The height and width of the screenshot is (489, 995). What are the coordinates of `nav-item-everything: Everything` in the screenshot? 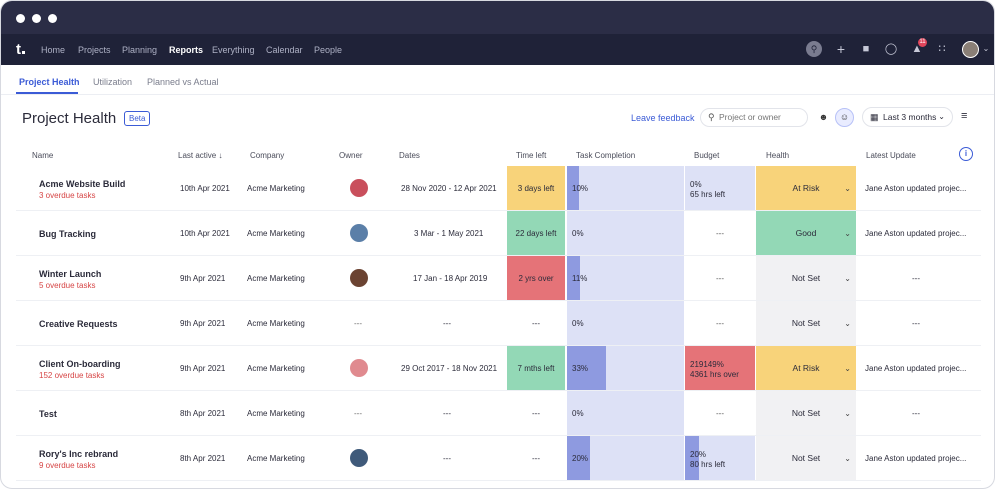 It's located at (233, 50).